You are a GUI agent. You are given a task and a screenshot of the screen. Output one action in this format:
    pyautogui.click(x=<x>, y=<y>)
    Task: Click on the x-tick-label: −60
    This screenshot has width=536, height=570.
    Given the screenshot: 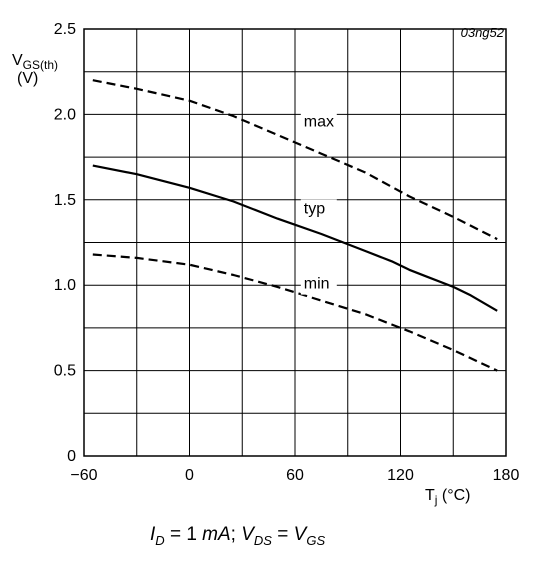 What is the action you would take?
    pyautogui.click(x=83, y=475)
    